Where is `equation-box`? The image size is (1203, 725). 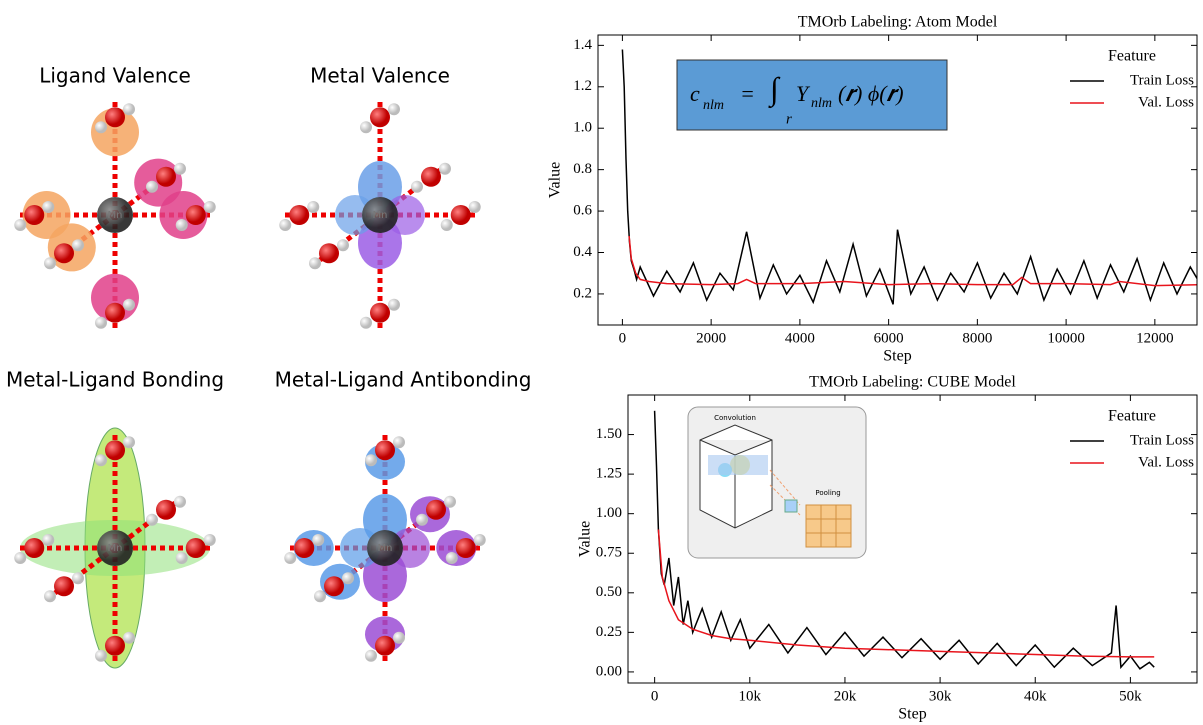 equation-box is located at coordinates (812, 95).